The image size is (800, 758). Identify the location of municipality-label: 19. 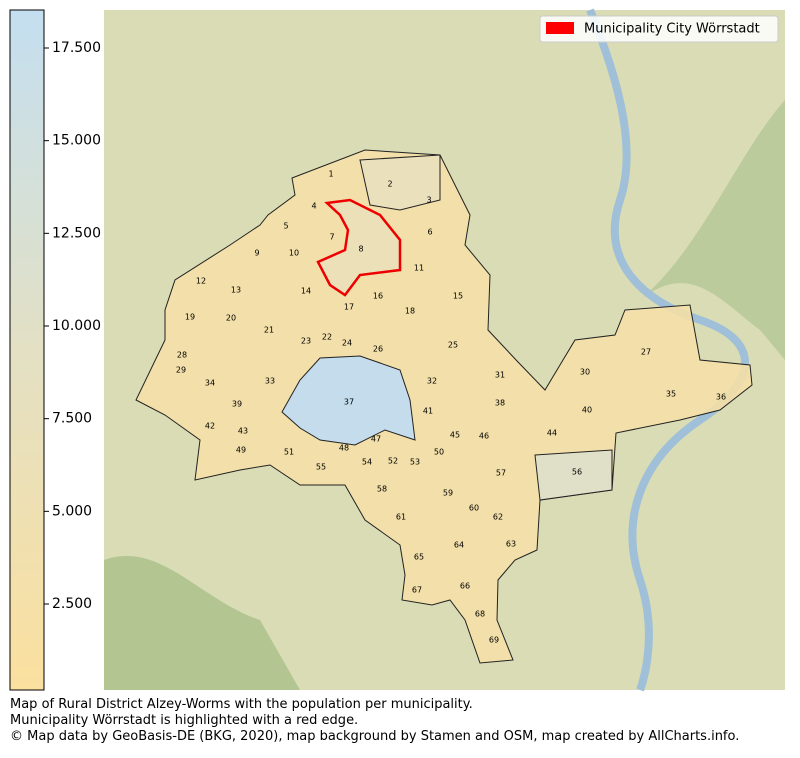
(190, 317).